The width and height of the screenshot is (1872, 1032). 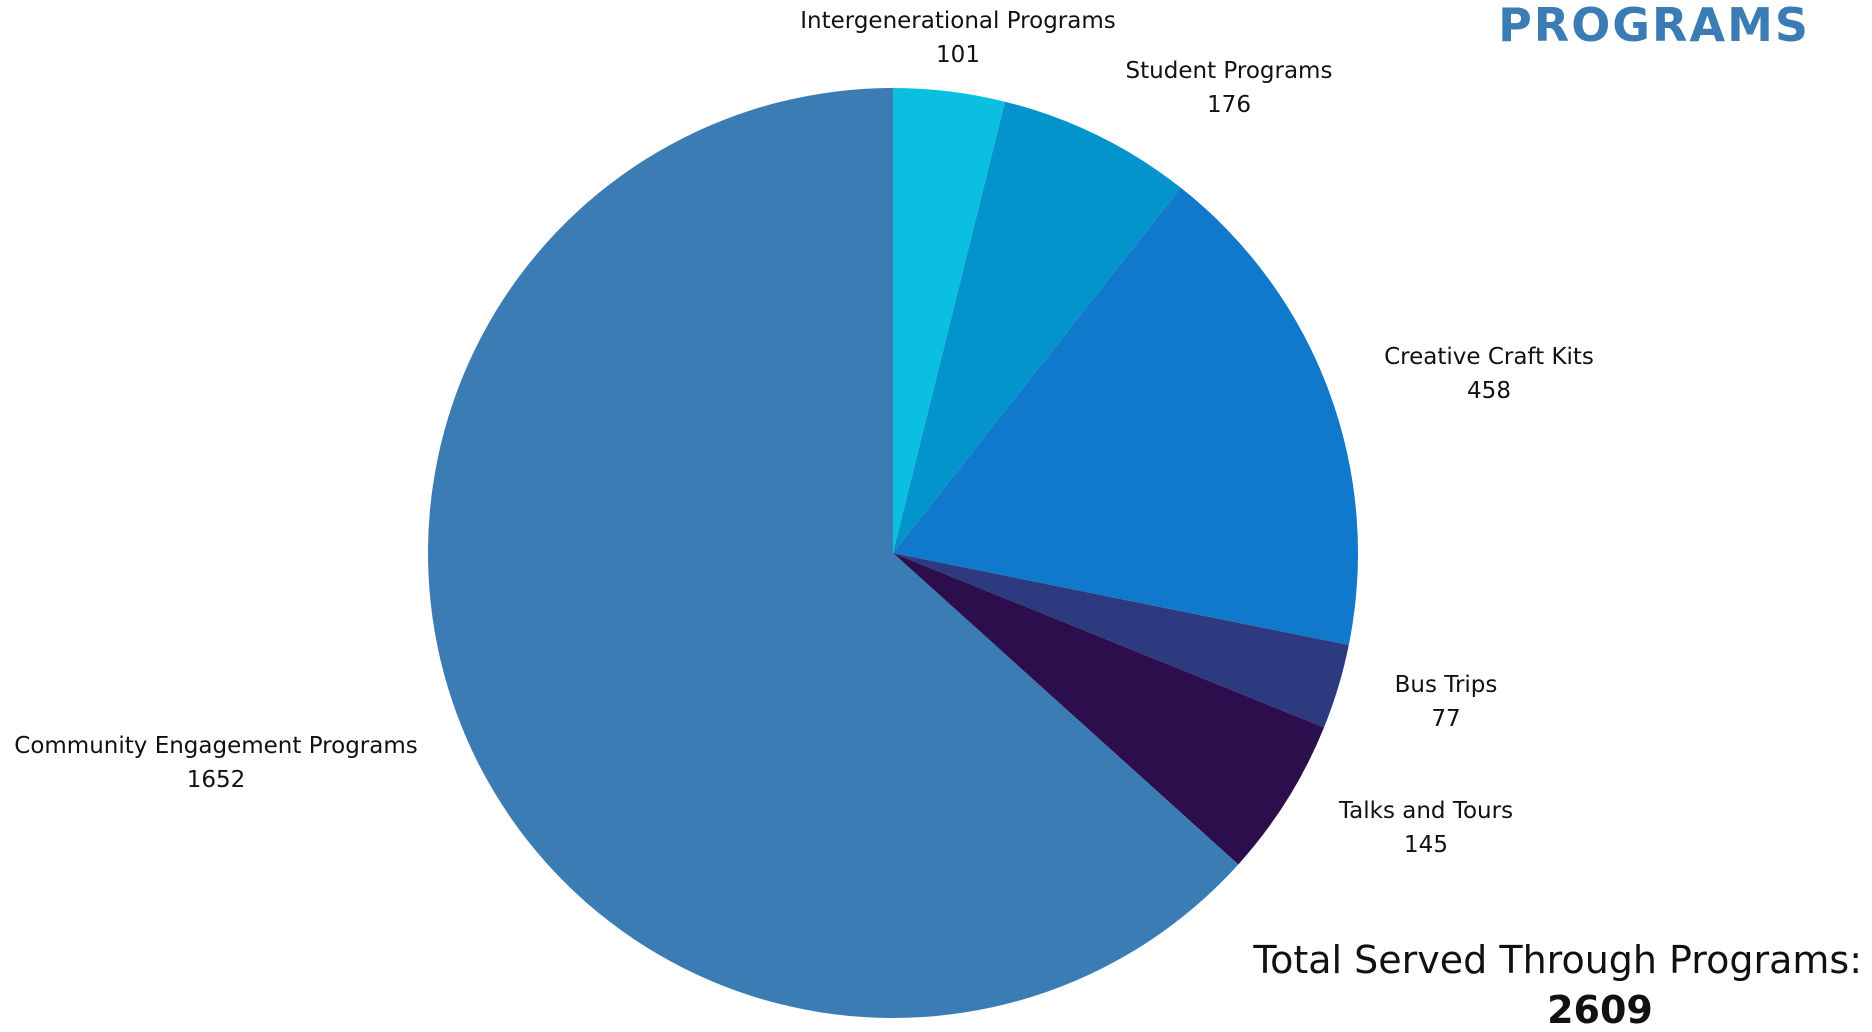 I want to click on pie-slice-bus-trips, so click(x=1121, y=640).